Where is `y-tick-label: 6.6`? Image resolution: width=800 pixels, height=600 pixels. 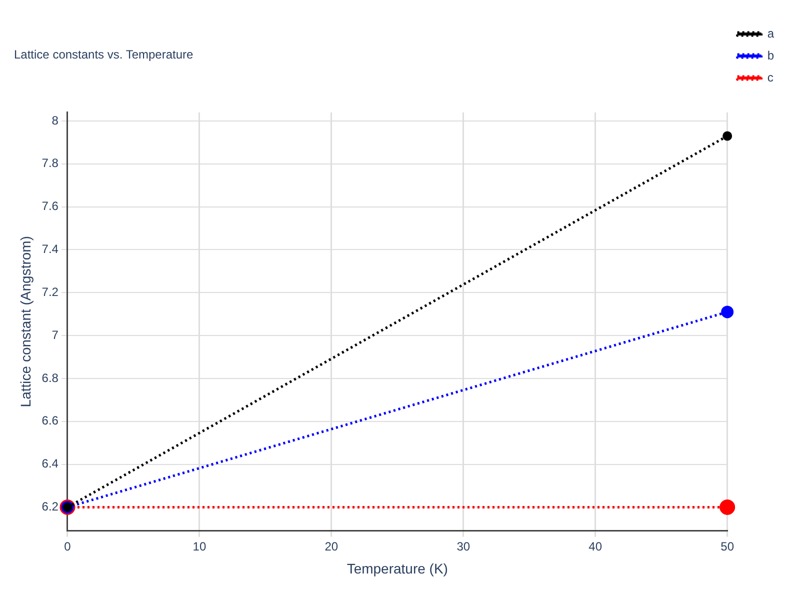 y-tick-label: 6.6 is located at coordinates (50, 421).